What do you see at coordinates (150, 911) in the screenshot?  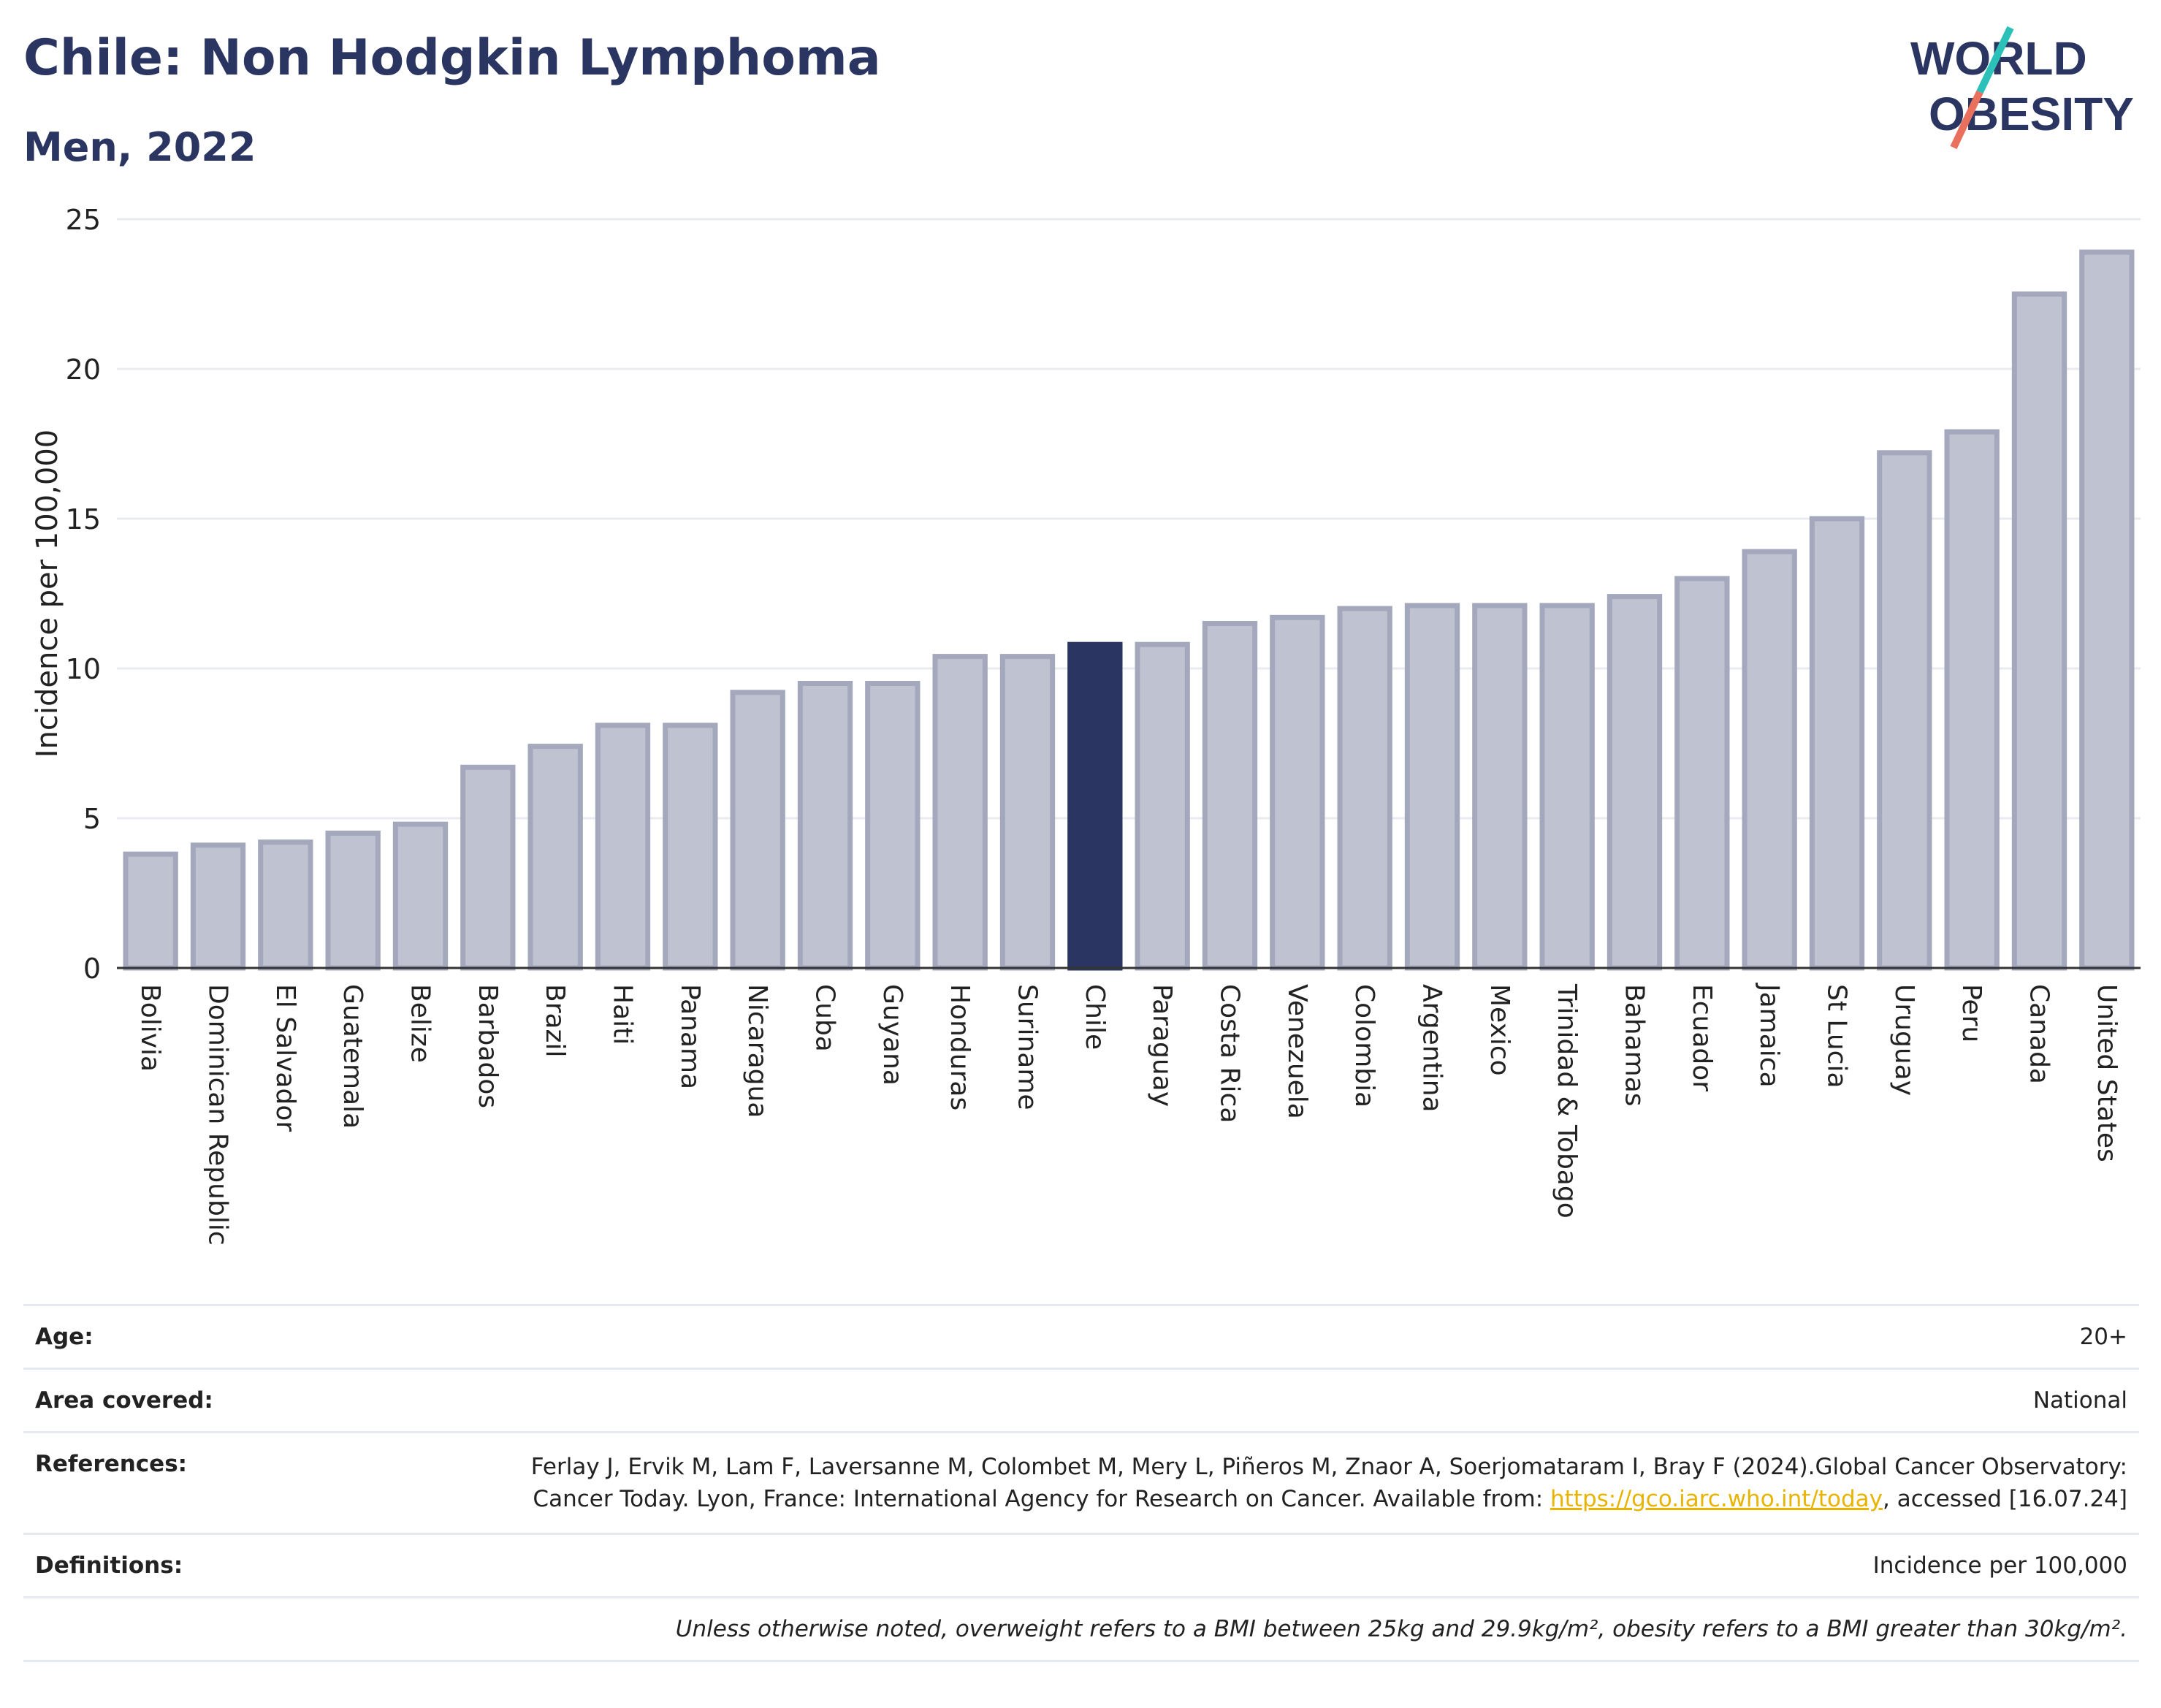 I see `bar-bolivia` at bounding box center [150, 911].